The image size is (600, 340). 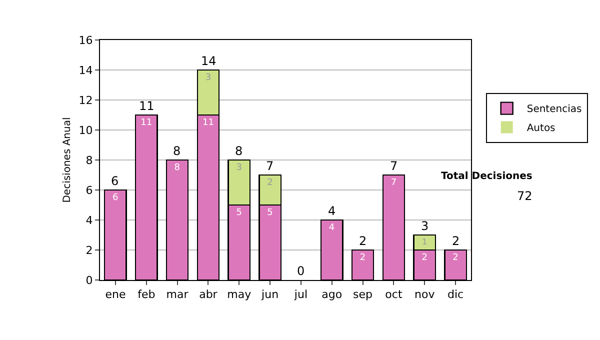 I want to click on x-tick-label: oct, so click(x=394, y=295).